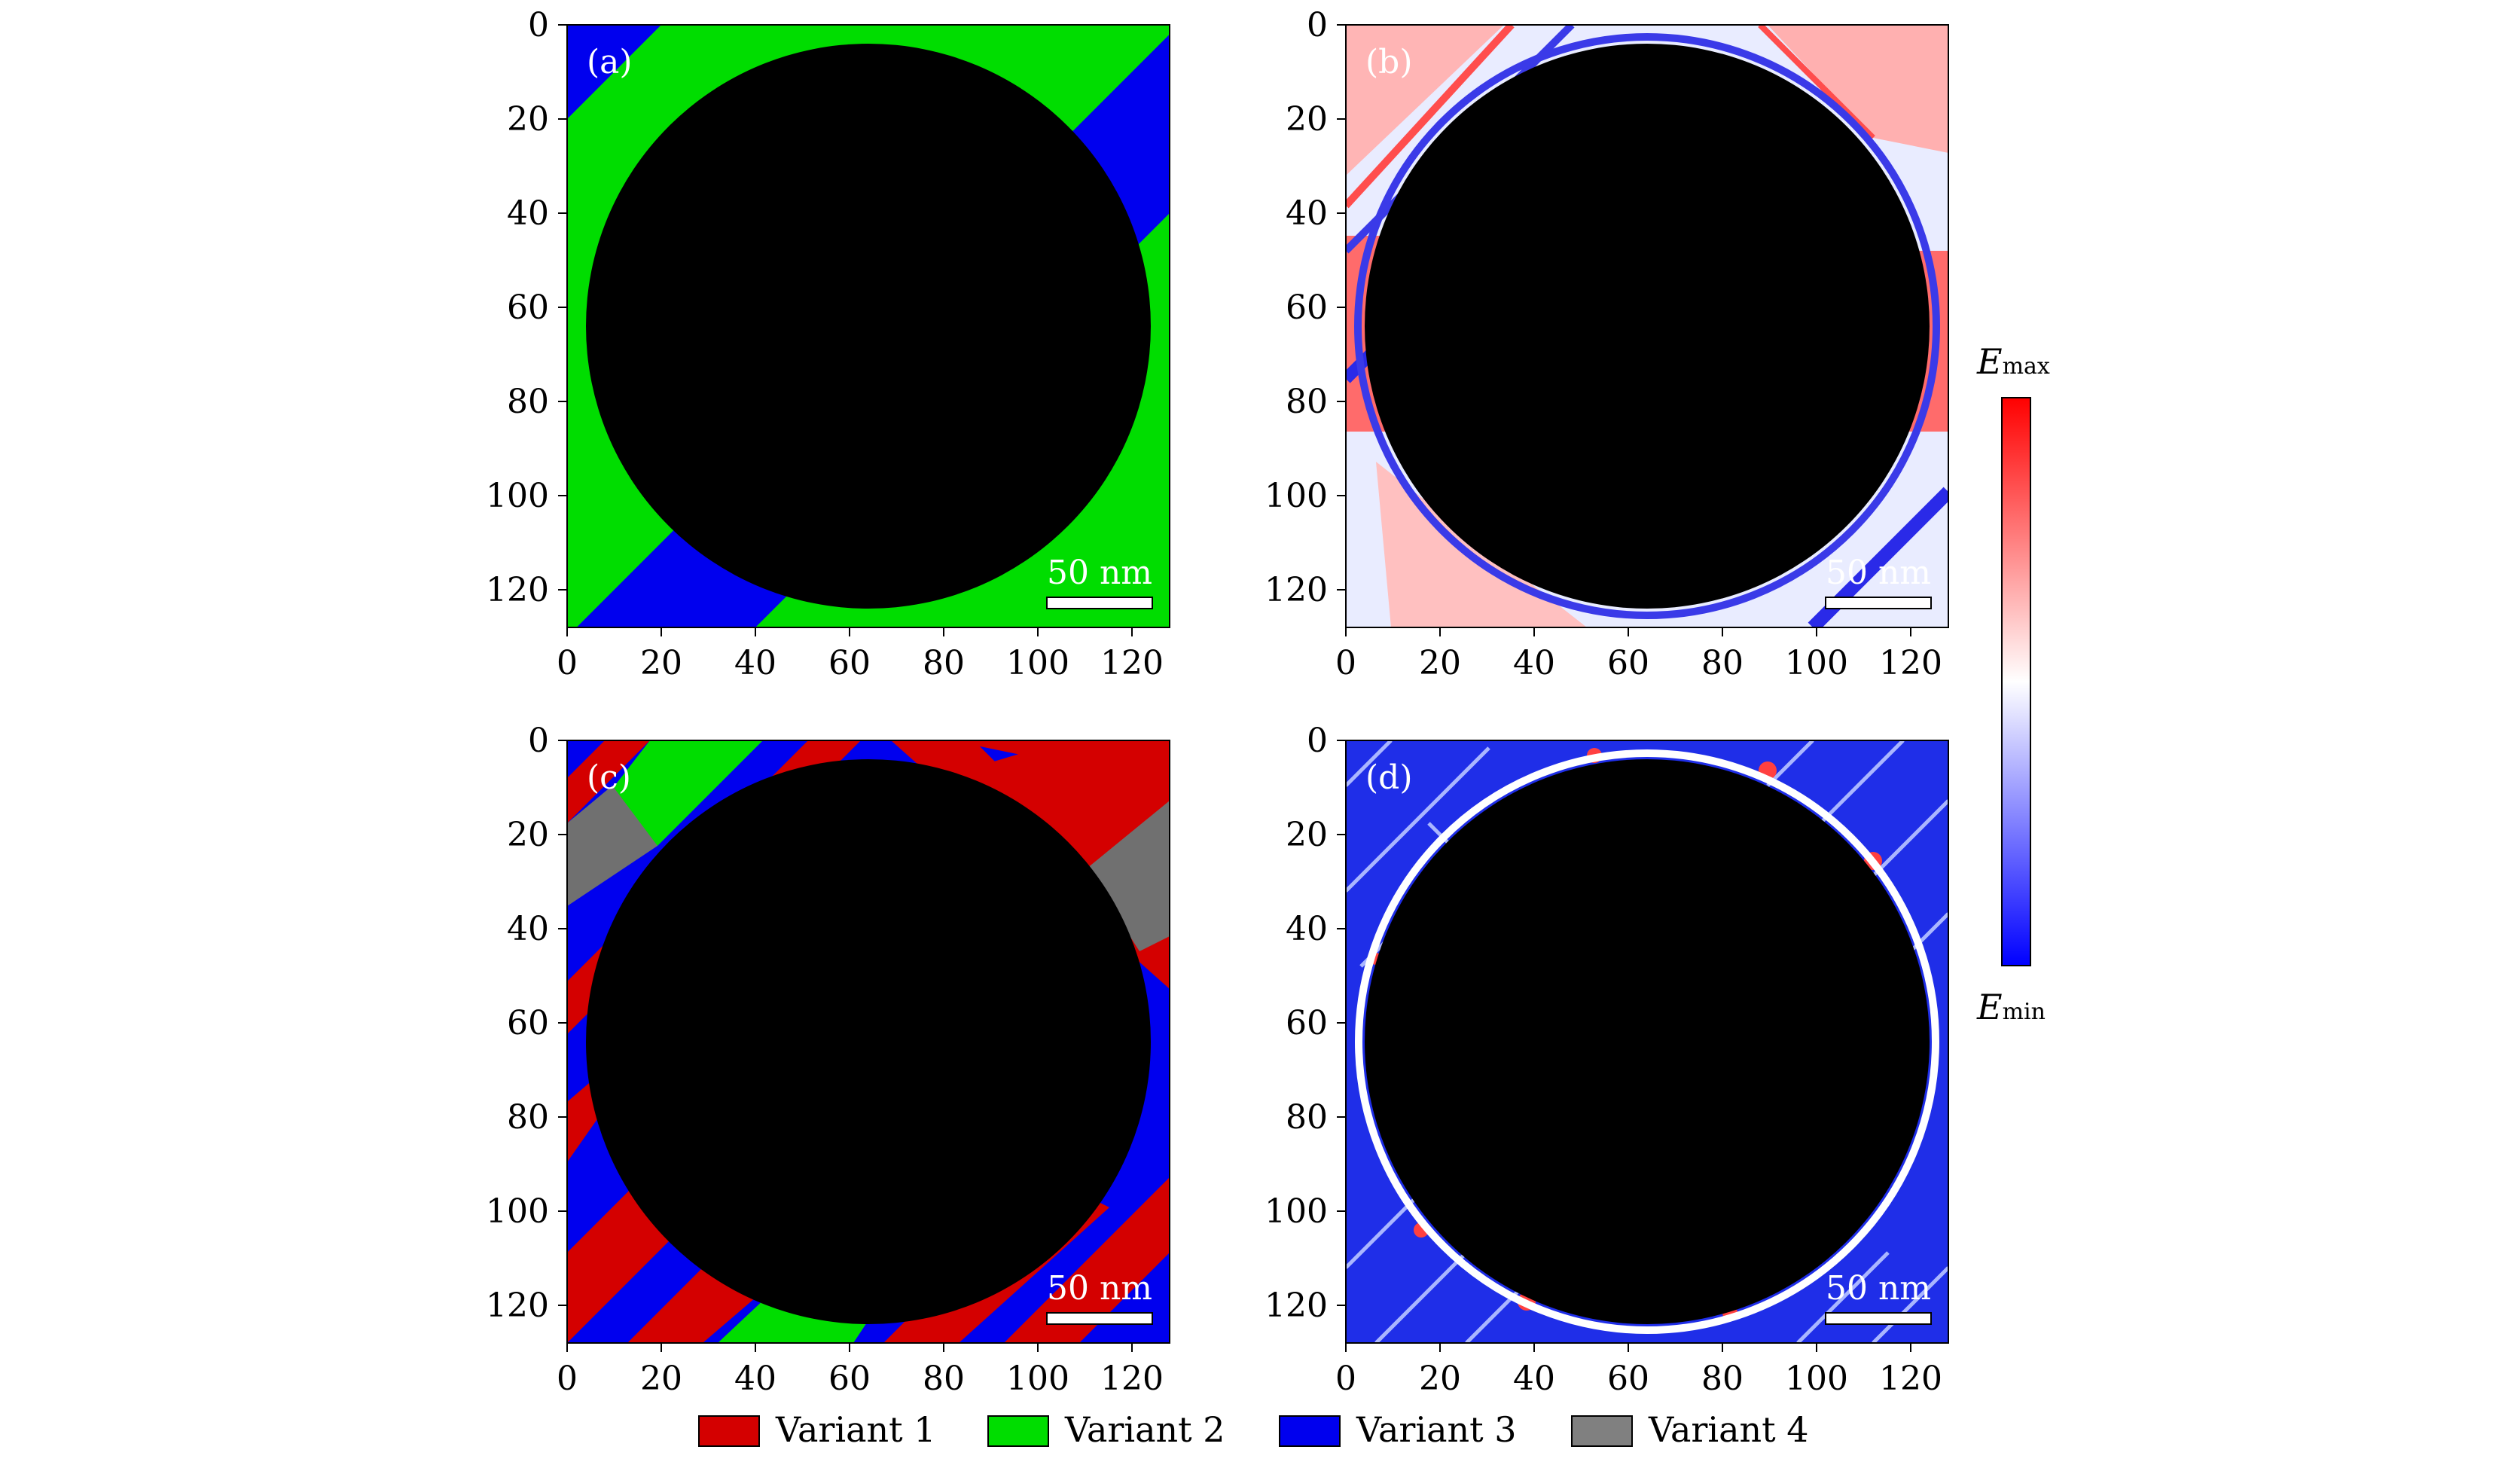 The height and width of the screenshot is (1468, 2520). I want to click on energy-streak, so click(1430, 117).